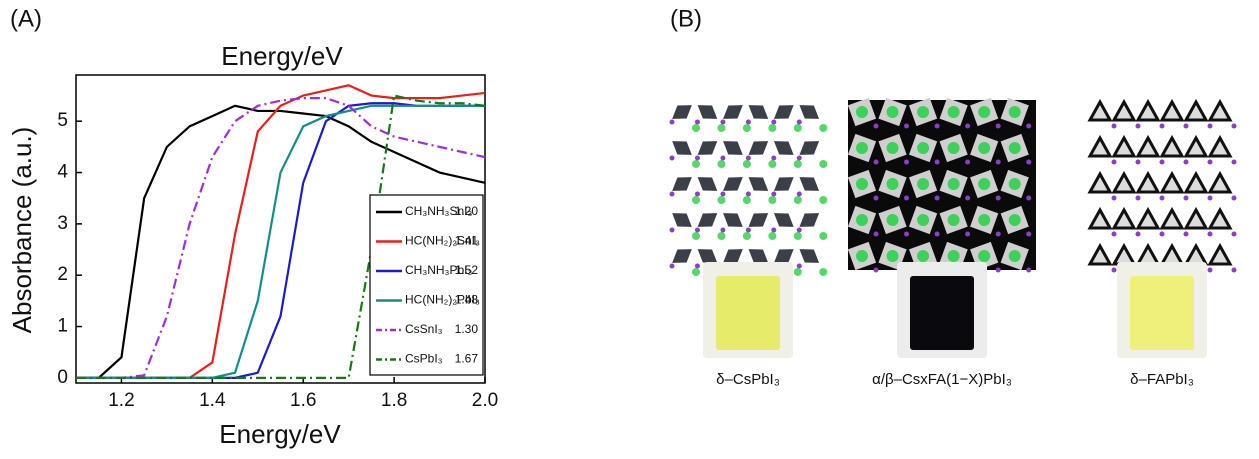 The width and height of the screenshot is (1259, 459). I want to click on x-tick-label: 1.8, so click(394, 400).